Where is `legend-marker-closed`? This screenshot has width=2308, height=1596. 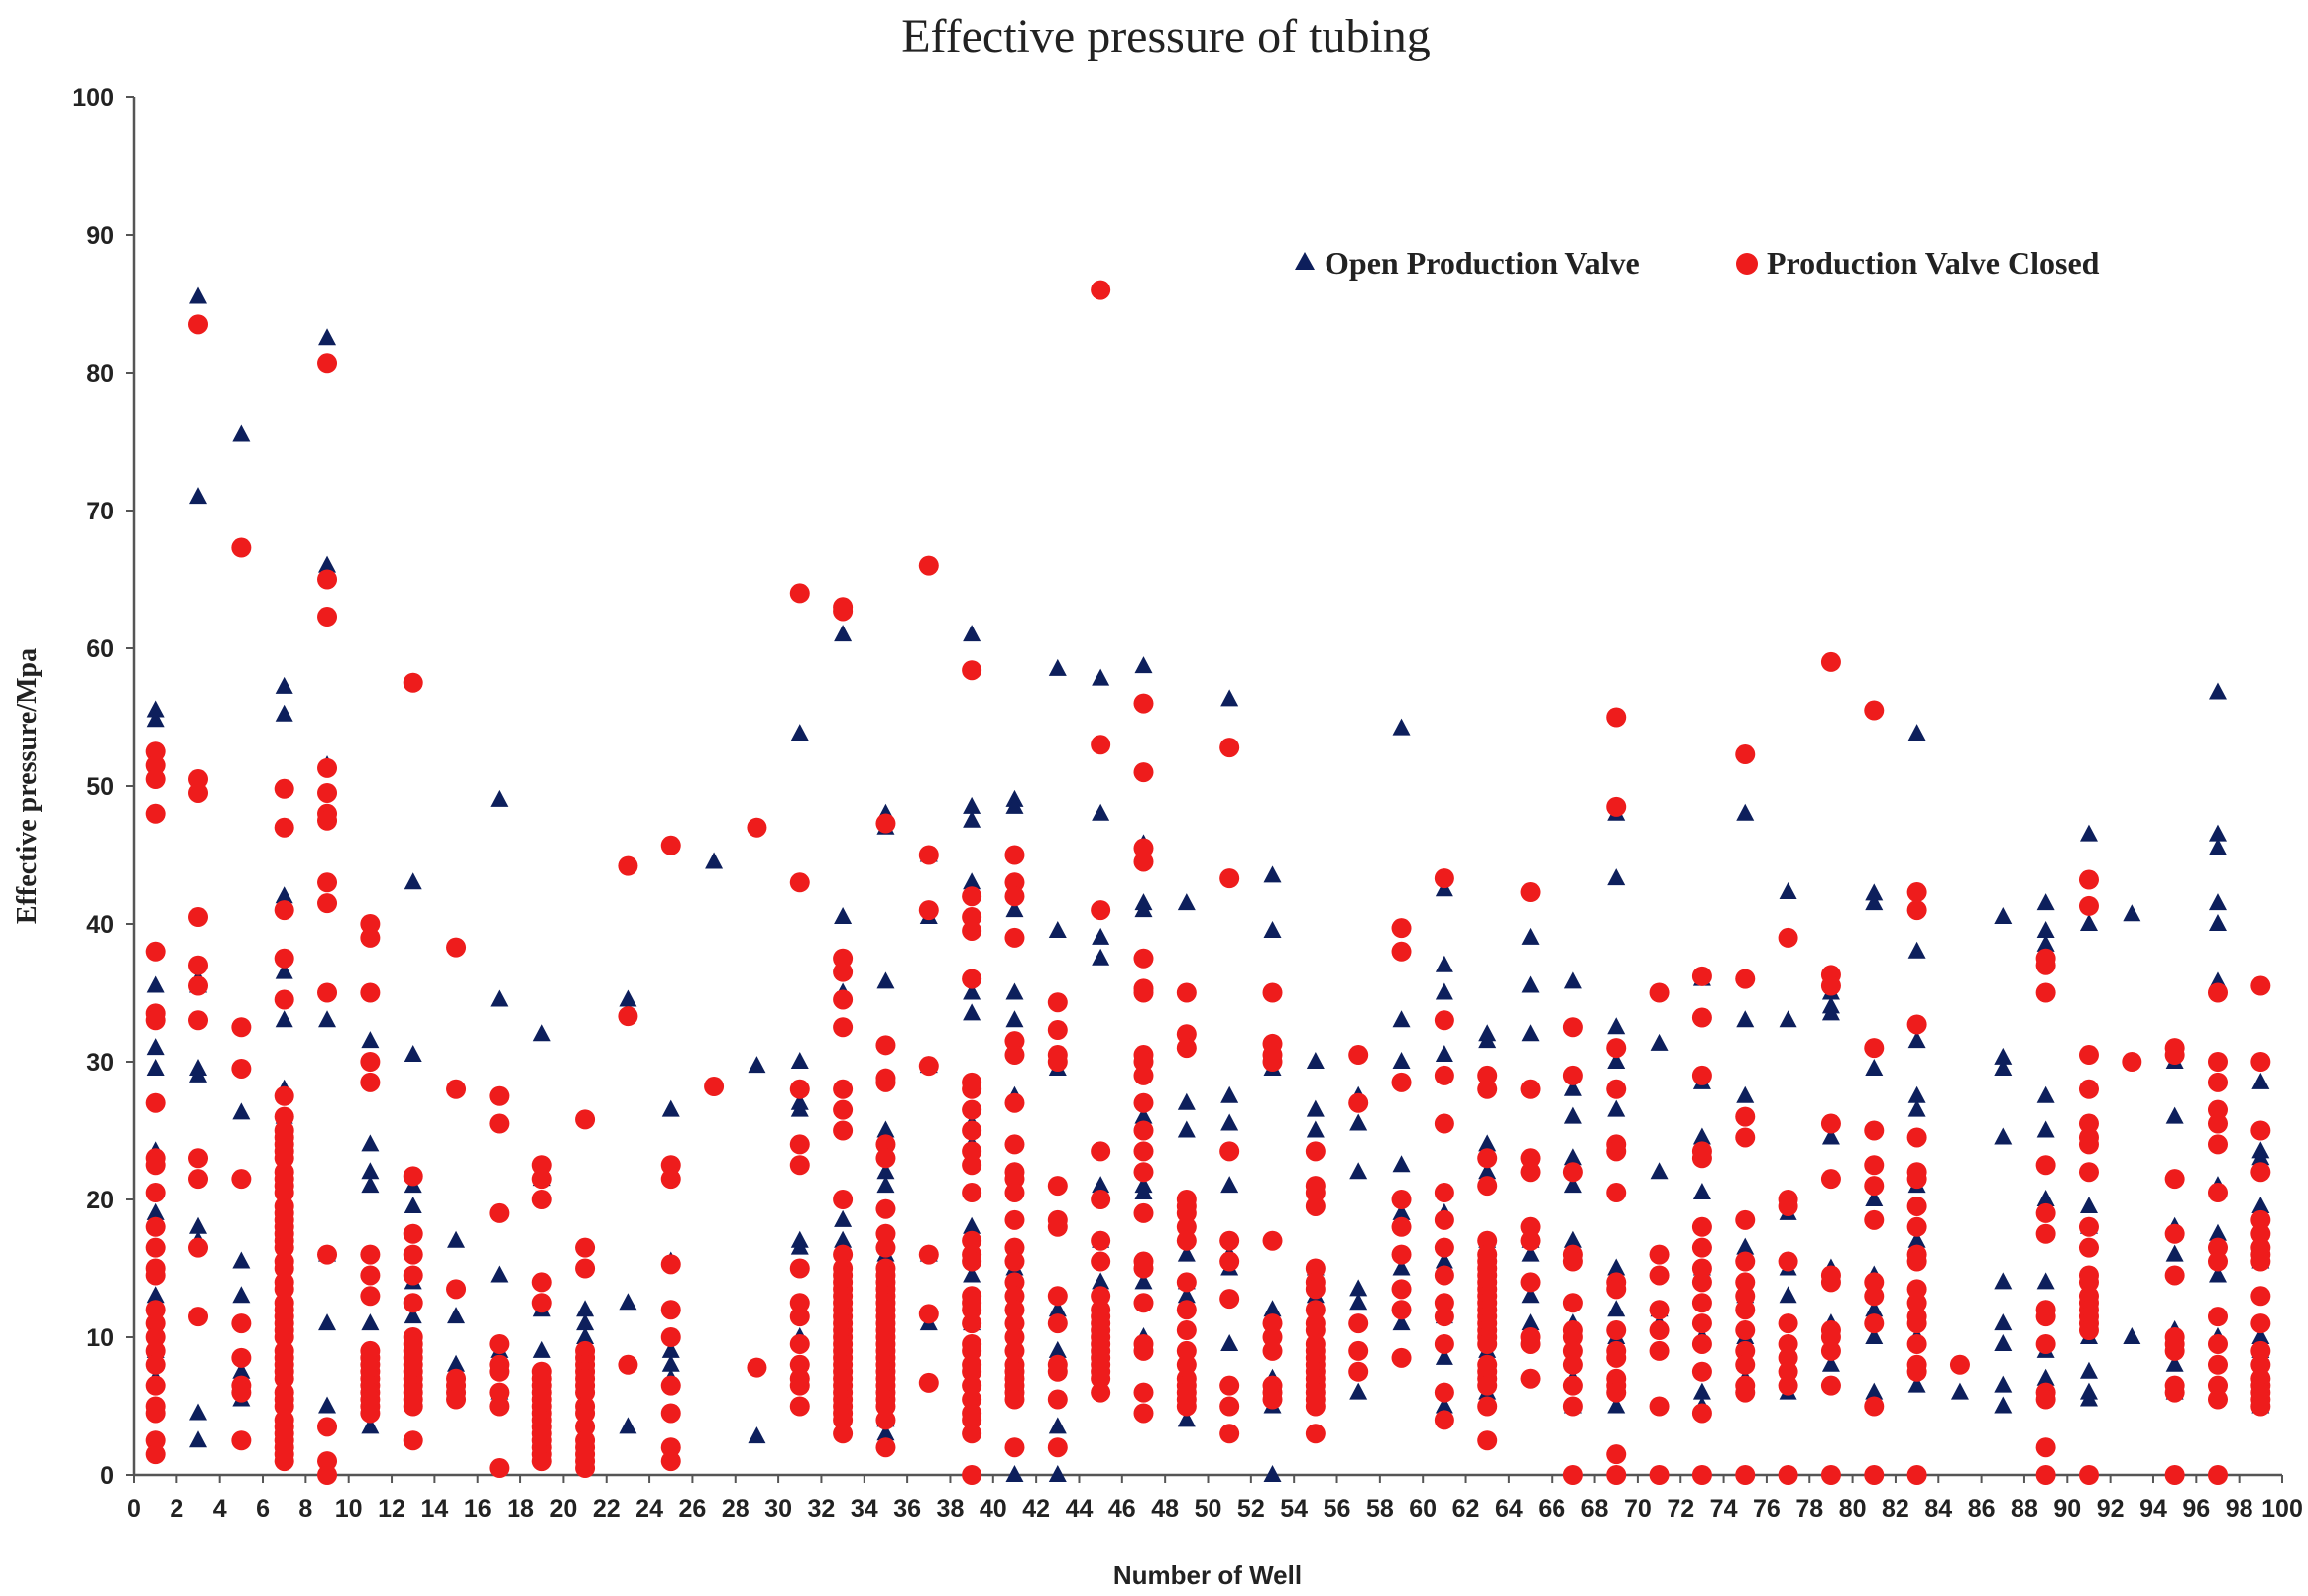
legend-marker-closed is located at coordinates (1747, 264).